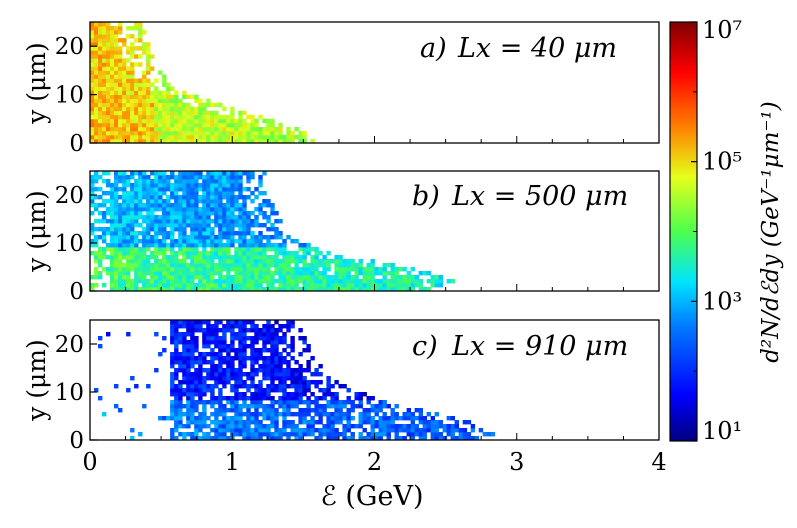  Describe the element at coordinates (76, 292) in the screenshot. I see `y-tick-label: 0` at that location.